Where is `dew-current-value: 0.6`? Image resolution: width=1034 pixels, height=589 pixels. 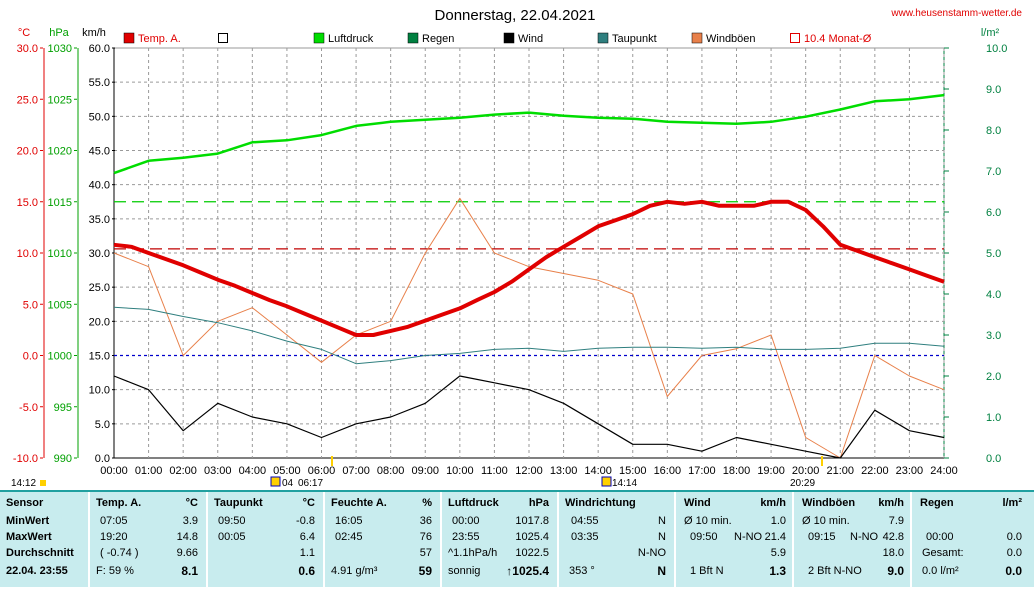
dew-current-value: 0.6 is located at coordinates (306, 571).